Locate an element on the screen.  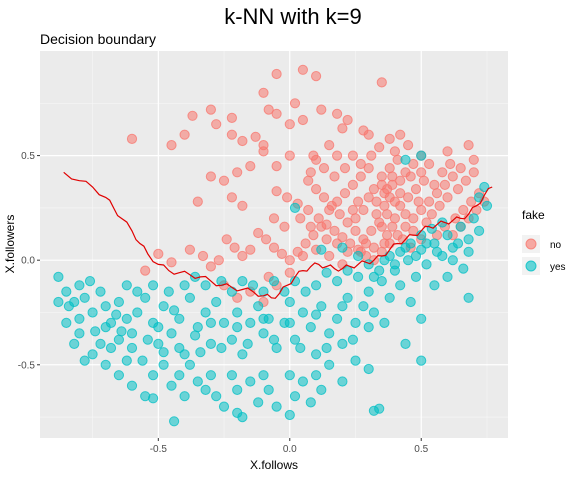
y-axis: -0.5 0.0 0.5 is located at coordinates (29, 261).